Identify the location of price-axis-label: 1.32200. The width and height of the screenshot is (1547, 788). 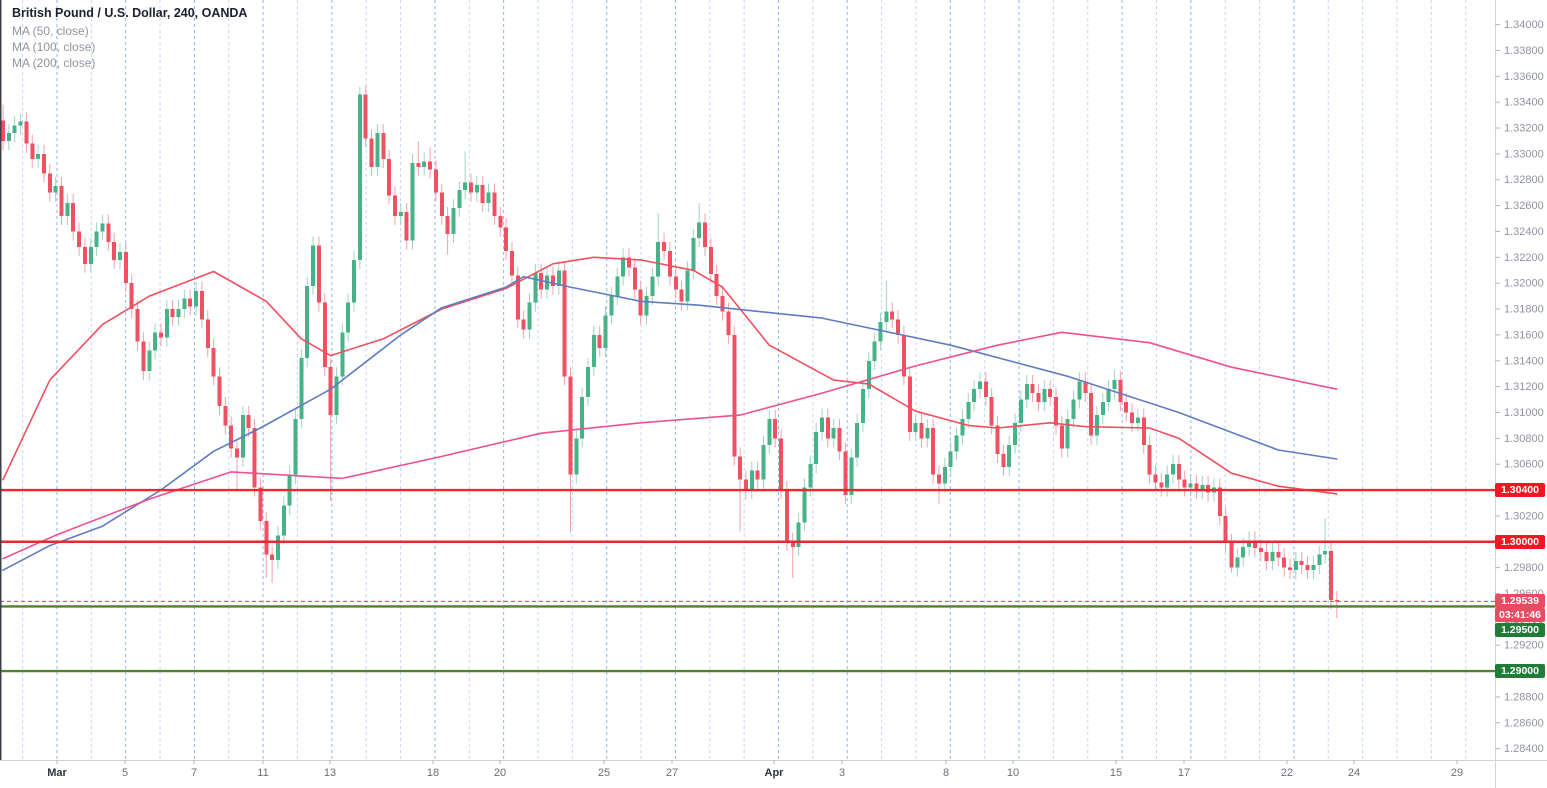
(1524, 258).